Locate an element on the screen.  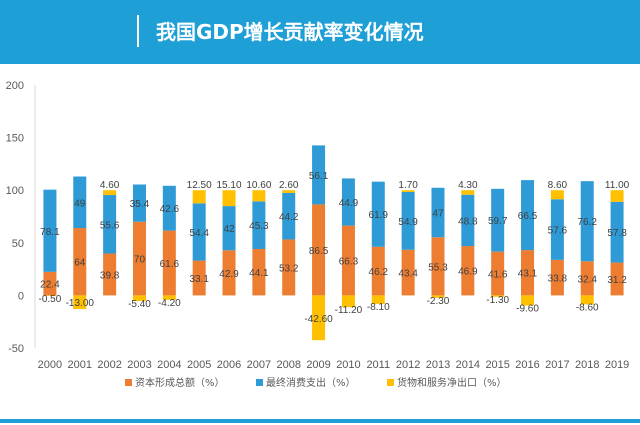
x-tick-label: 2008 is located at coordinates (288, 365).